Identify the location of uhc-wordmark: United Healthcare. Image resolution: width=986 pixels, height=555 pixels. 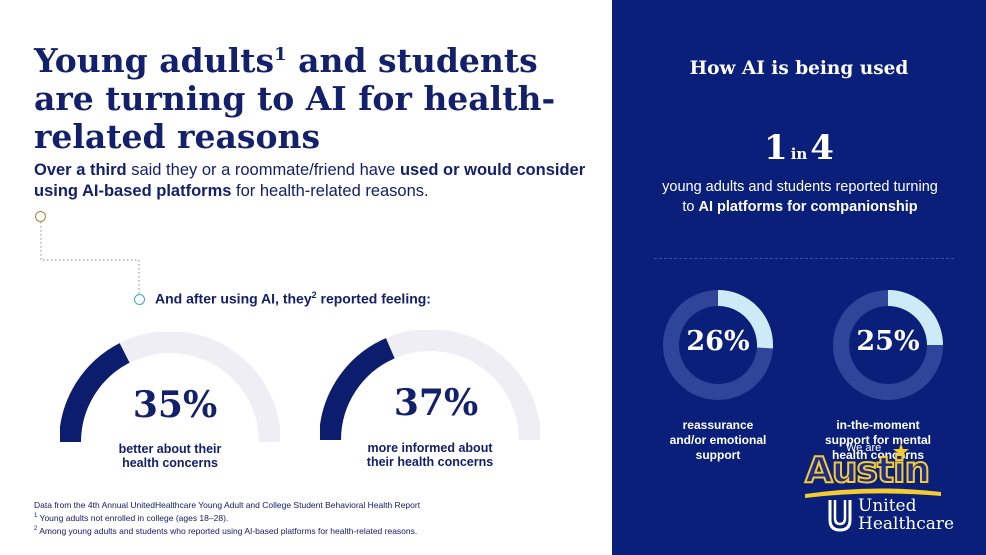
(906, 515).